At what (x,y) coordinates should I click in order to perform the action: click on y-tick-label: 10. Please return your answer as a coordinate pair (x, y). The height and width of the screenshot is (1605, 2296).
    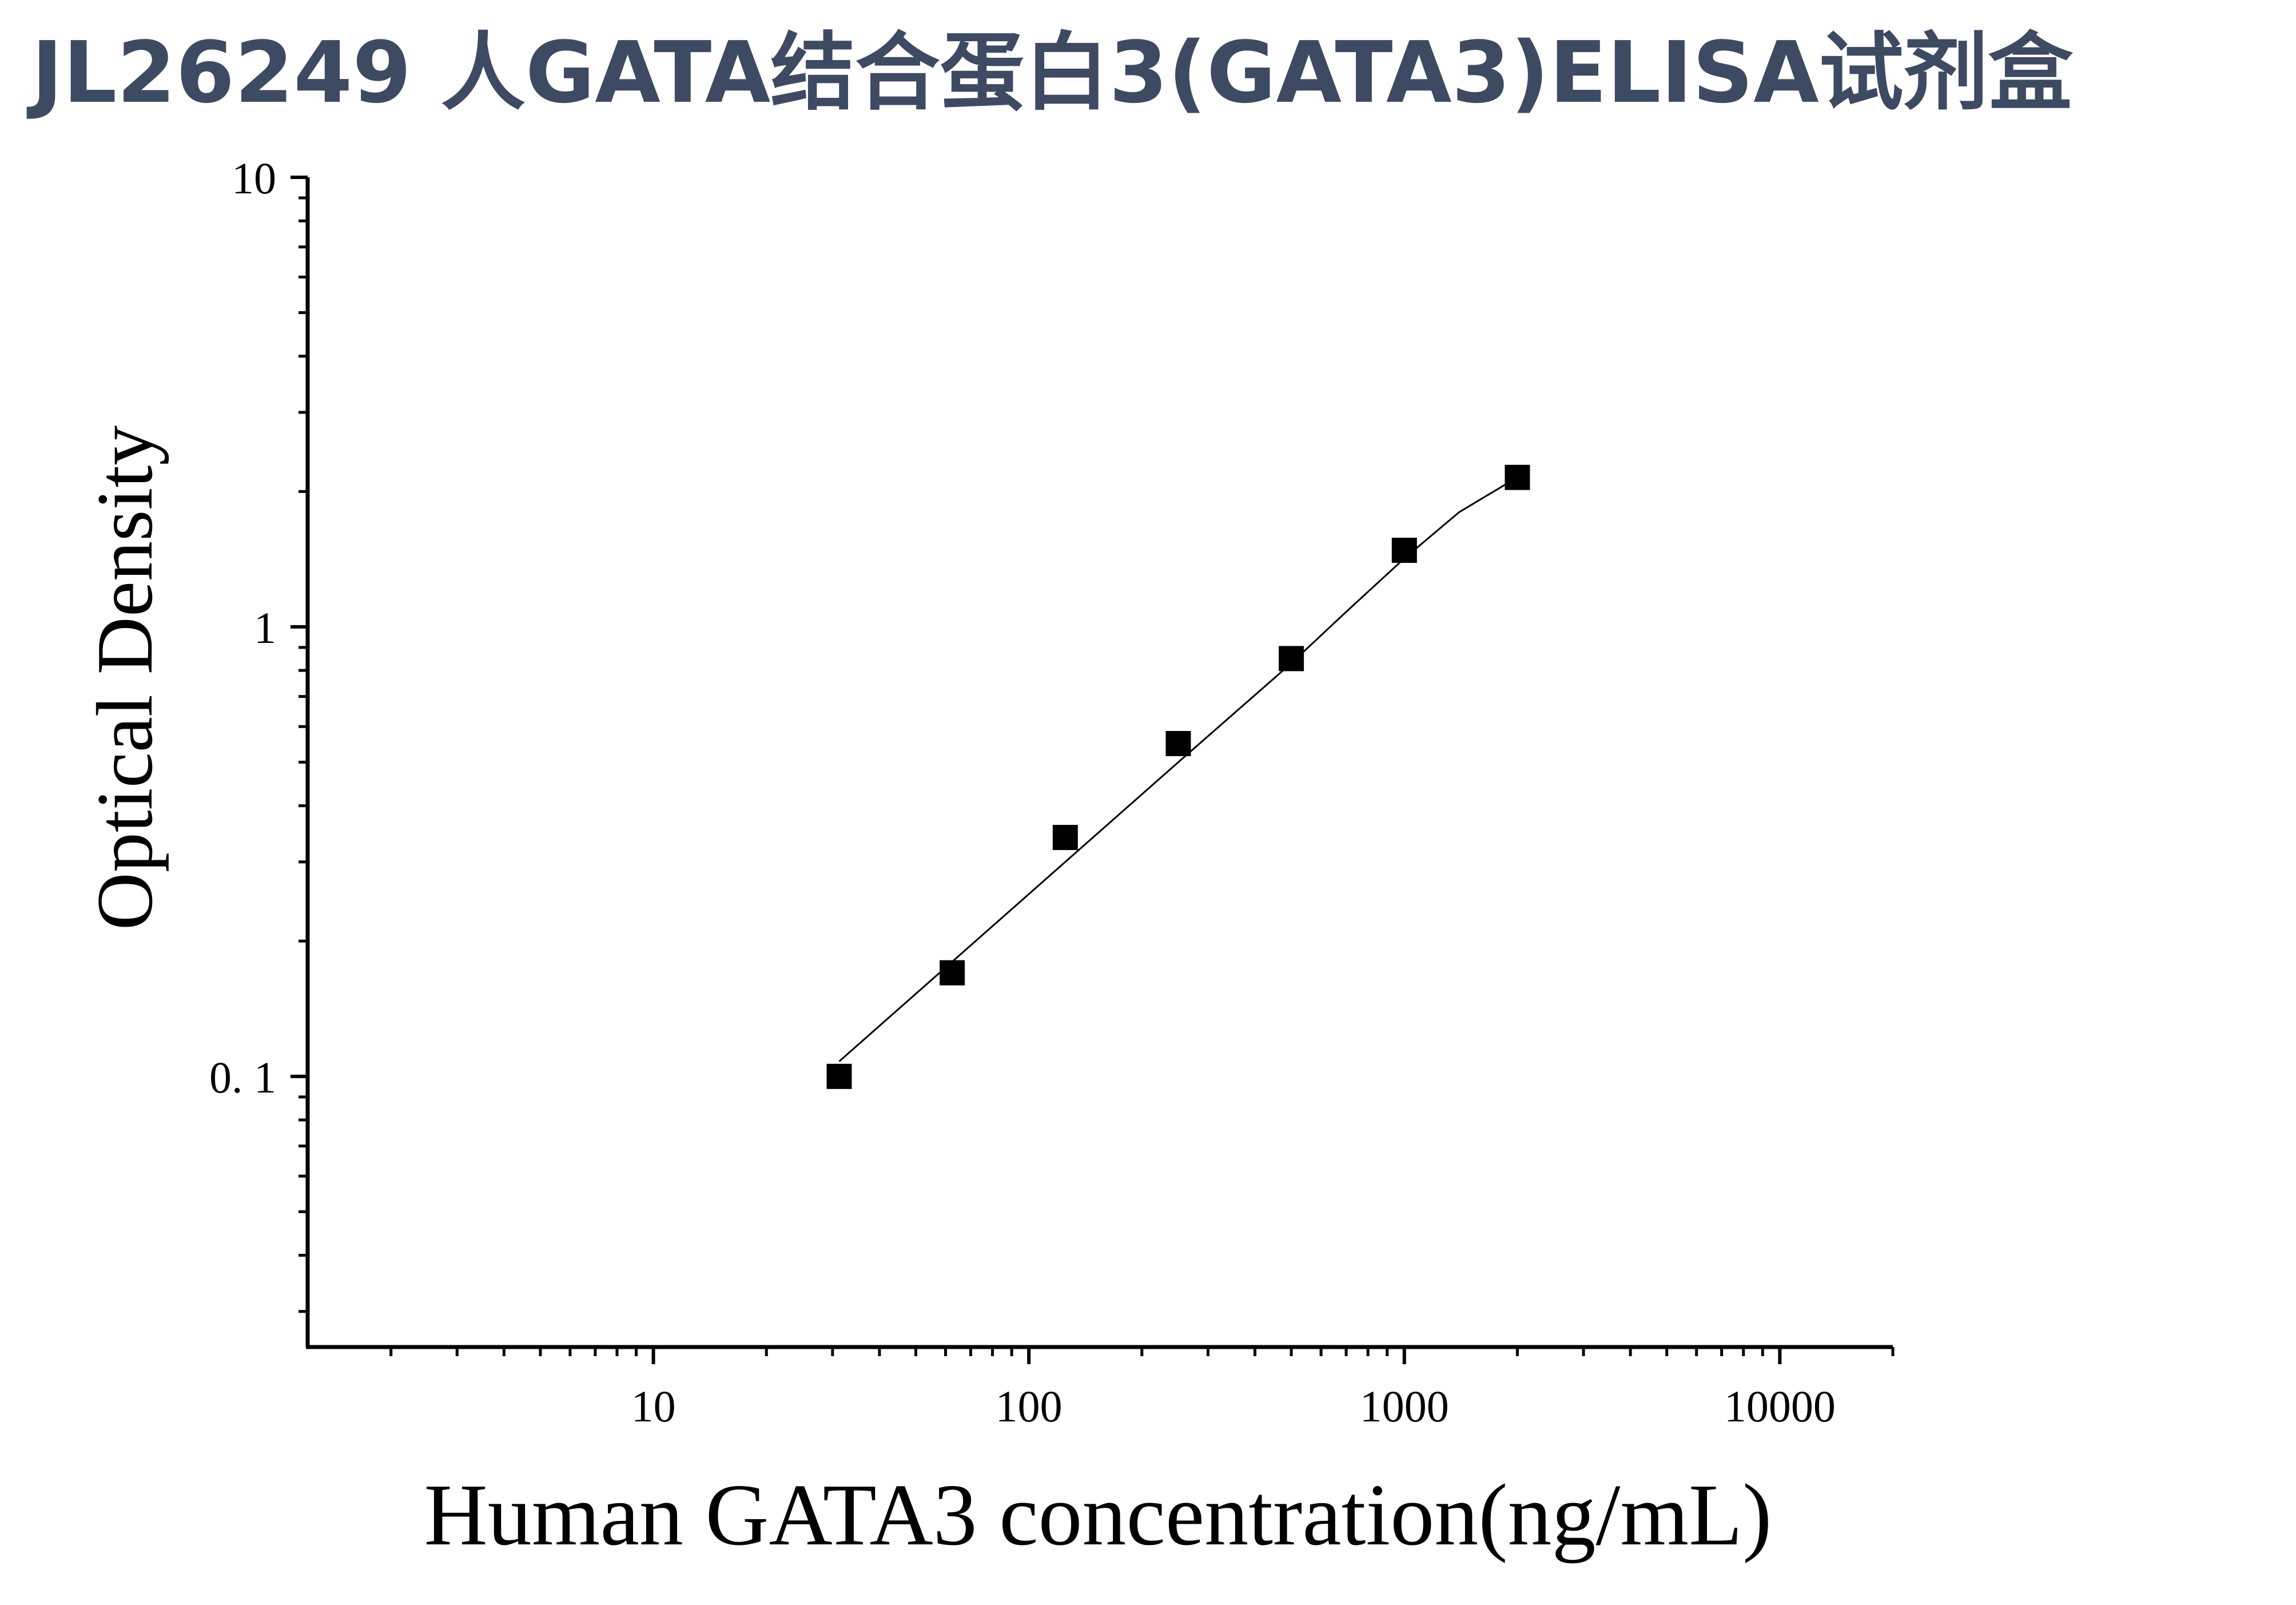
    Looking at the image, I should click on (254, 178).